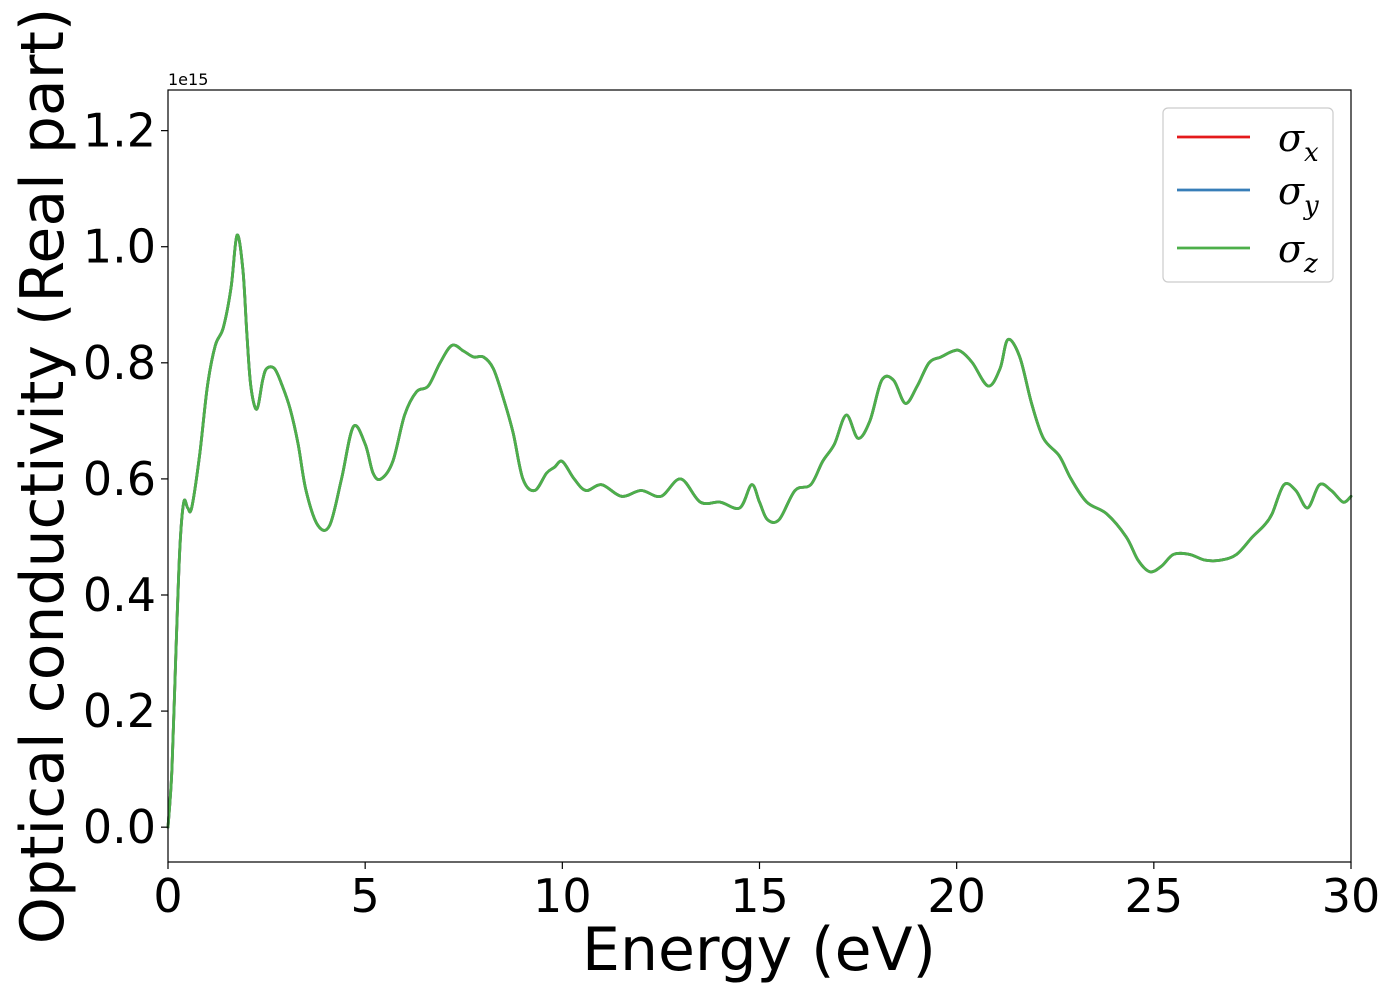 The height and width of the screenshot is (1000, 1400). I want to click on x-axis-title: Energy (eV), so click(759, 950).